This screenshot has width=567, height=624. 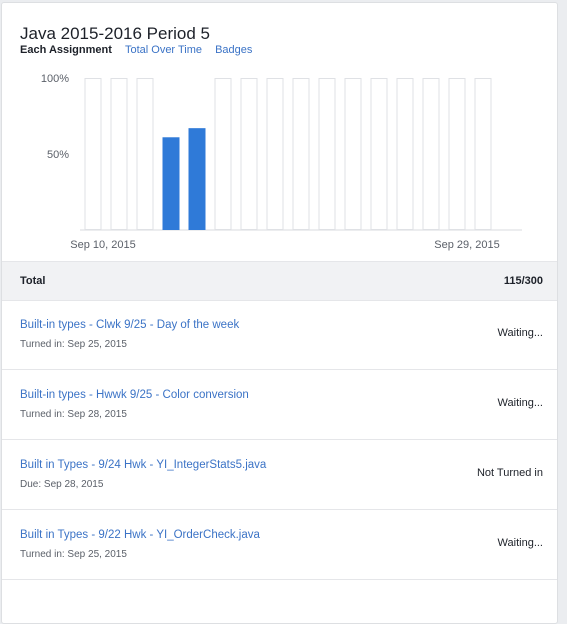 What do you see at coordinates (509, 473) in the screenshot?
I see `assignment-status: Not Turned in` at bounding box center [509, 473].